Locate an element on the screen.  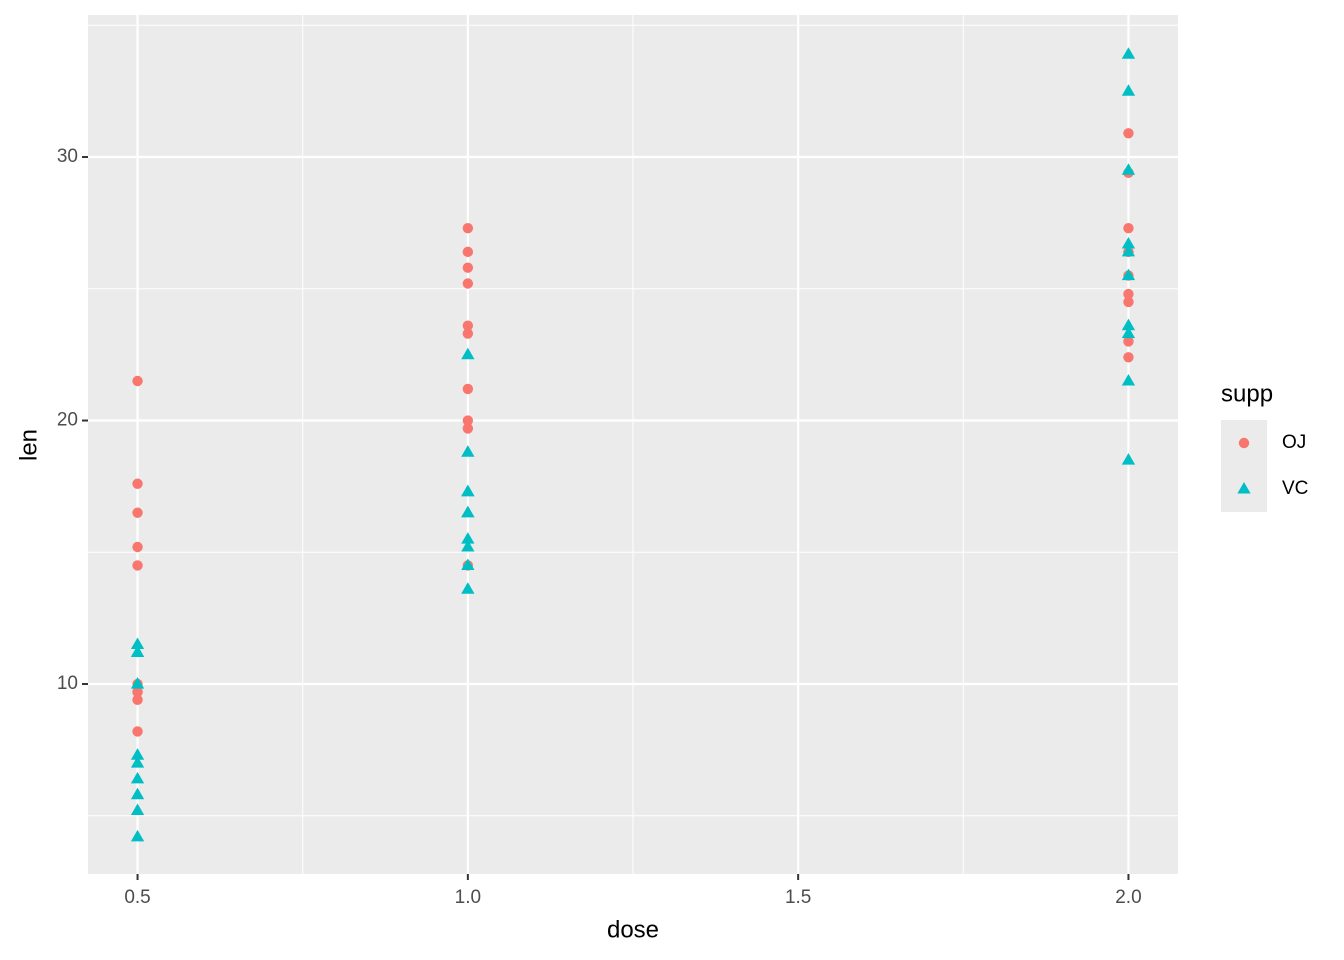
x-tick-label: 1.0 is located at coordinates (468, 897).